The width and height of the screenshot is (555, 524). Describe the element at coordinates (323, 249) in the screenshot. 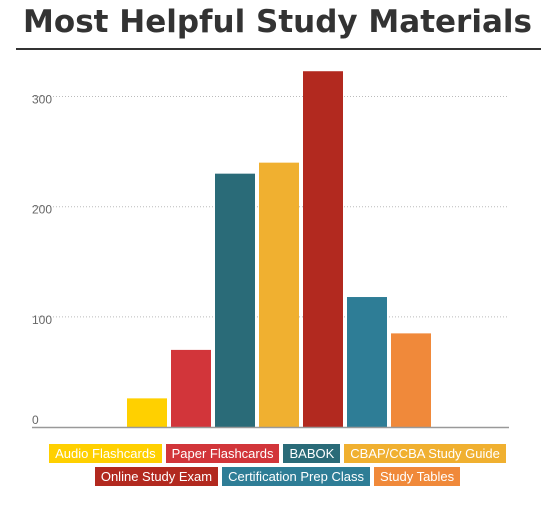

I see `bar-online-study-exam` at that location.